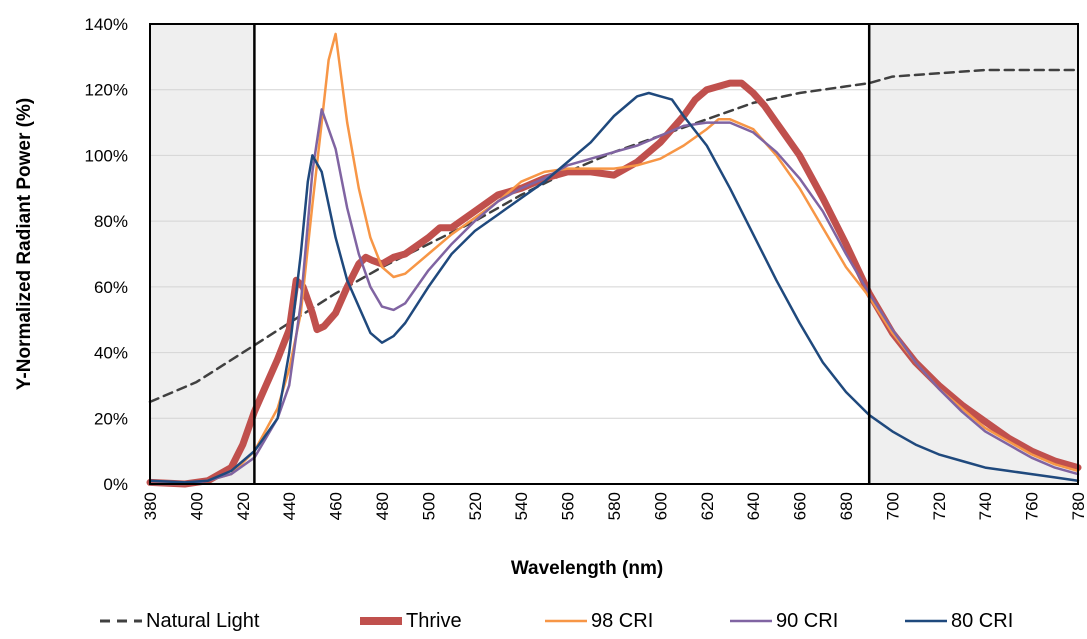 The height and width of the screenshot is (639, 1087). What do you see at coordinates (807, 621) in the screenshot?
I see `legend-label-90-cri: 90 CRI` at bounding box center [807, 621].